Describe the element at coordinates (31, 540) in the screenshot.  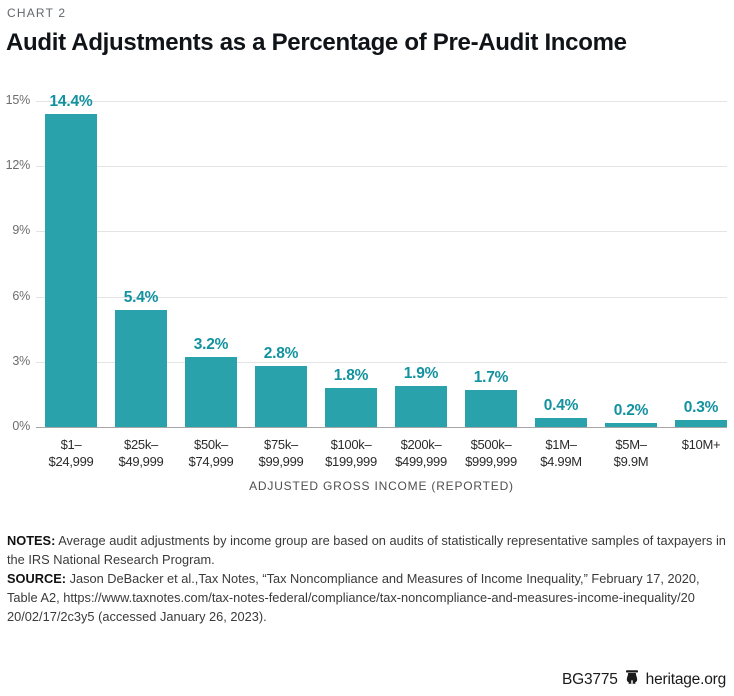
I see `notes-label: NOTES:` at that location.